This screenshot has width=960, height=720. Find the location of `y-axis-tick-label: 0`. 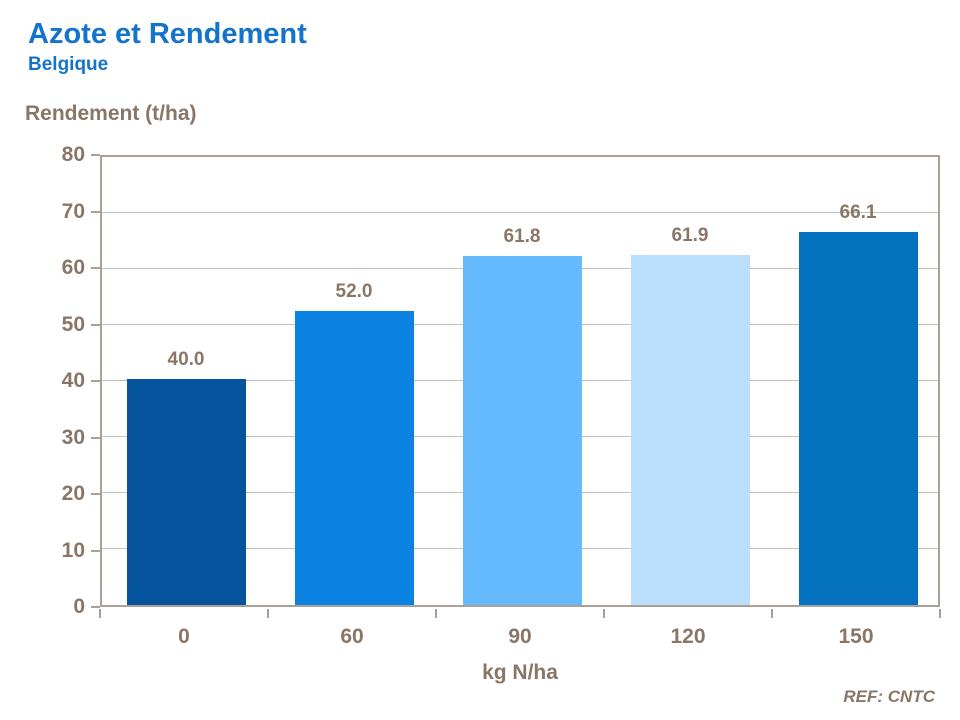

y-axis-tick-label: 0 is located at coordinates (79, 606).